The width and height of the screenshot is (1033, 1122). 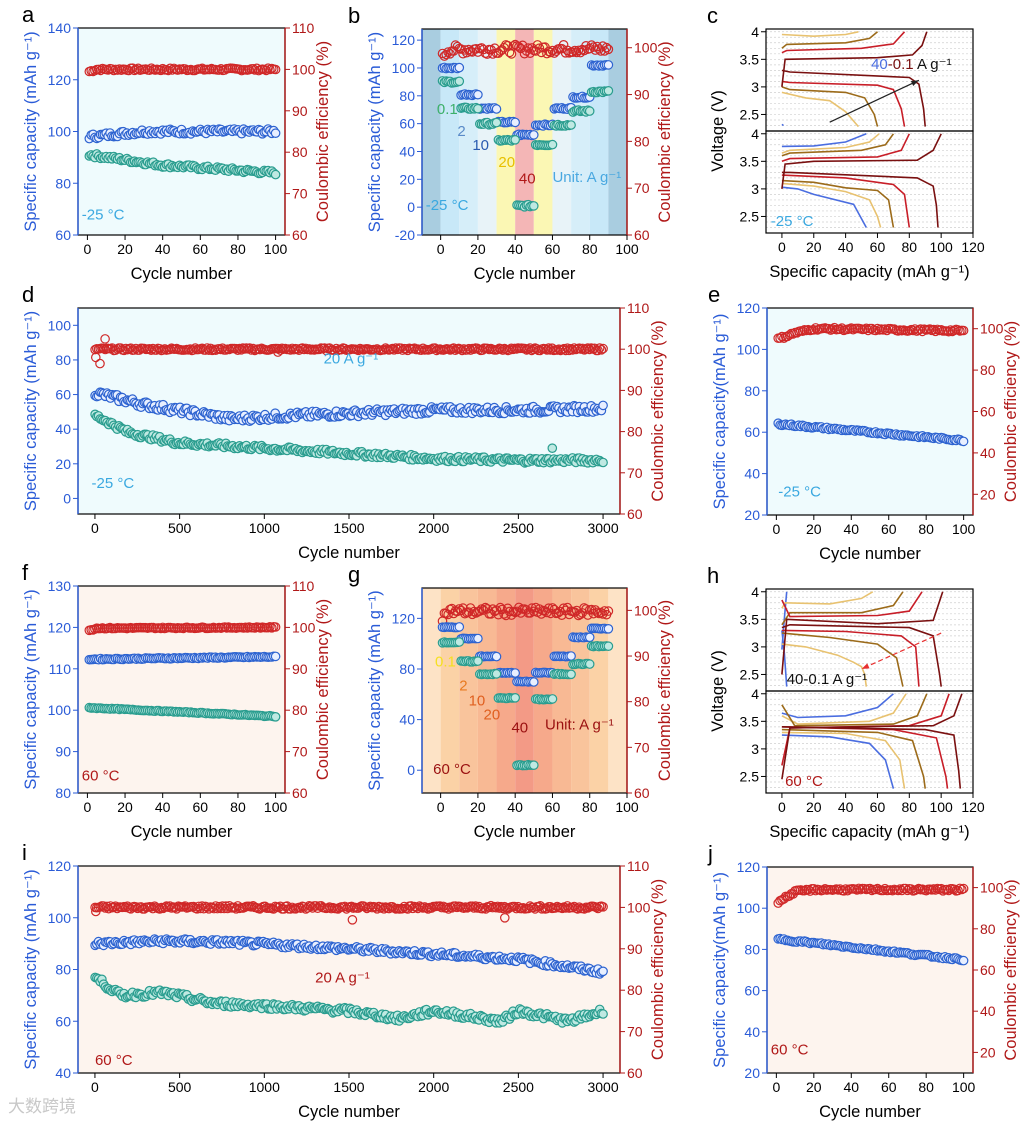 What do you see at coordinates (60, 586) in the screenshot?
I see `y-tick-label: 130` at bounding box center [60, 586].